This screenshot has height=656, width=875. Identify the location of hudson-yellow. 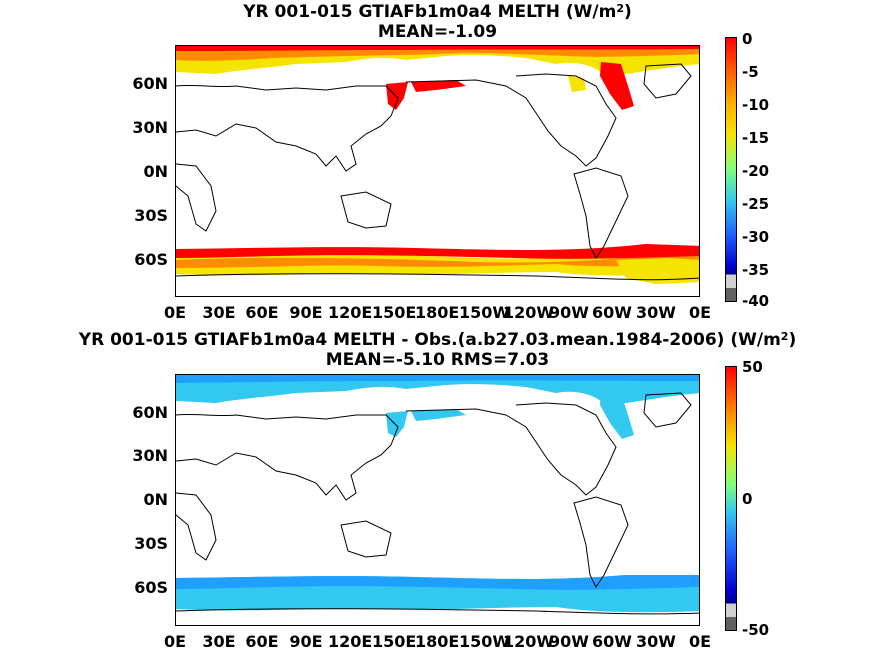
(577, 84).